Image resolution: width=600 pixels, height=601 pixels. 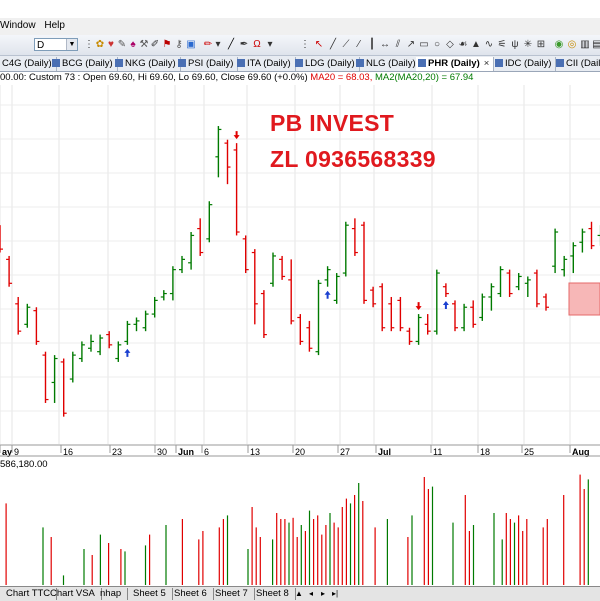 I want to click on chevron-down-icon: ▼, so click(x=71, y=44).